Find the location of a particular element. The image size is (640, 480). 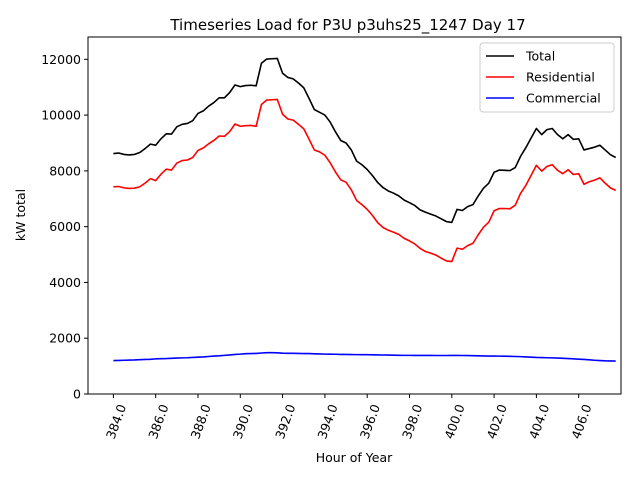

x-tick-label: 392.0 is located at coordinates (285, 421).